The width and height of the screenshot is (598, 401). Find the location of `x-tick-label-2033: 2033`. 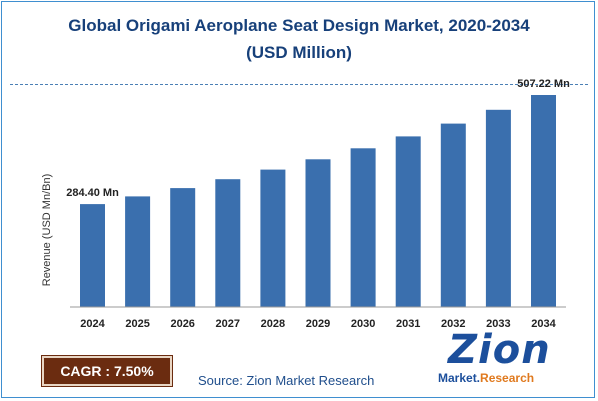

x-tick-label-2033: 2033 is located at coordinates (498, 324).